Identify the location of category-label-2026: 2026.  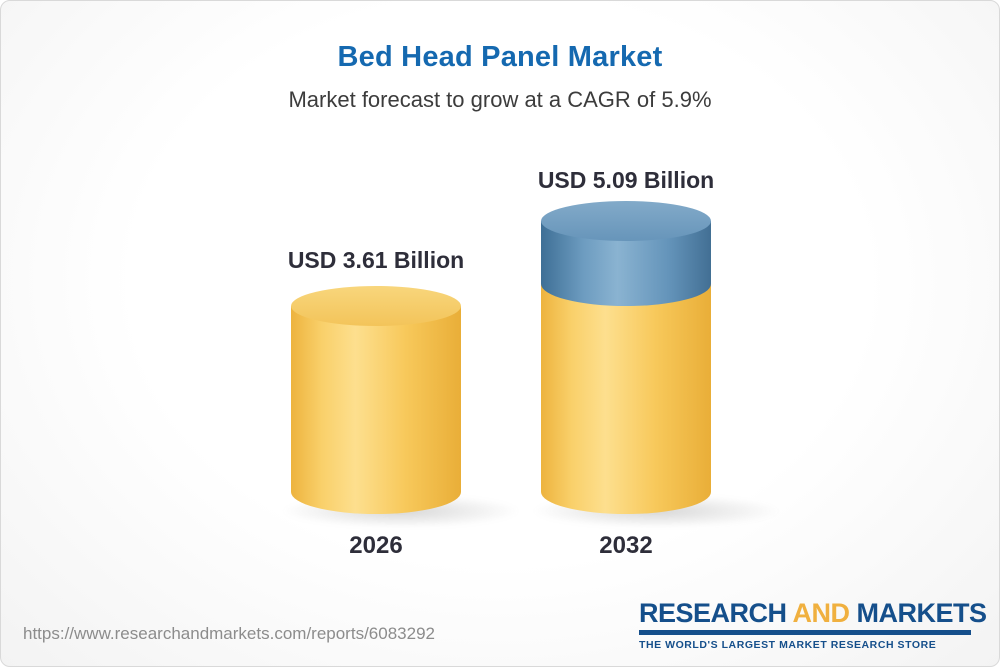
(376, 545).